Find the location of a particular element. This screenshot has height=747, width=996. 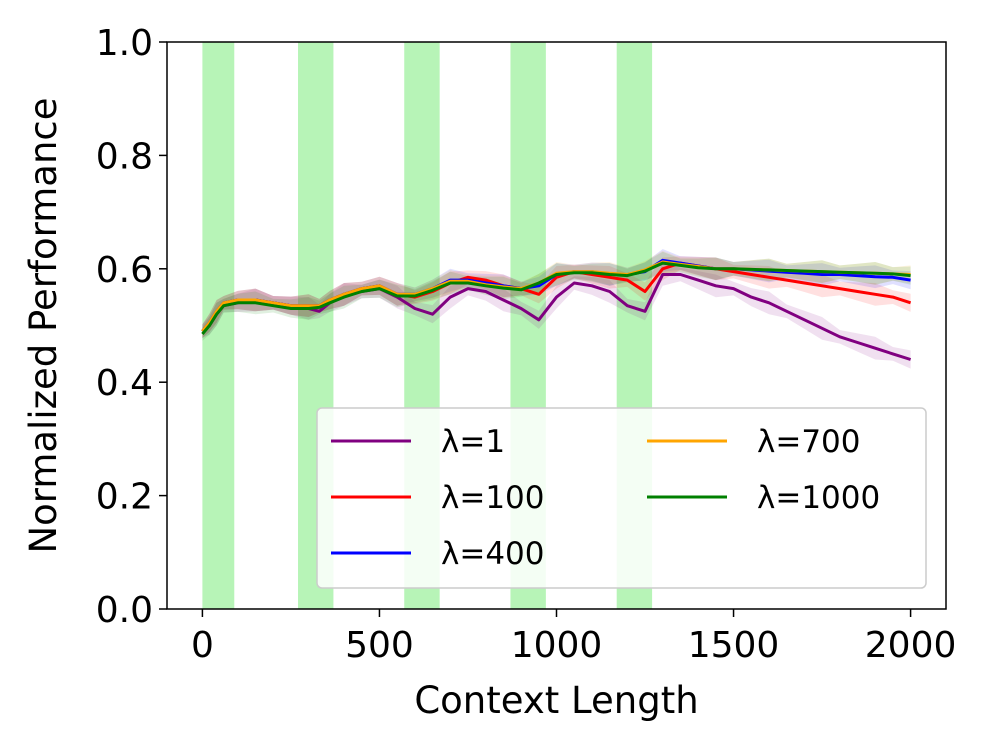

y-axis-ticks: 0.0 0.2 0.4 0.6 0.8 1.0 is located at coordinates (131, 327).